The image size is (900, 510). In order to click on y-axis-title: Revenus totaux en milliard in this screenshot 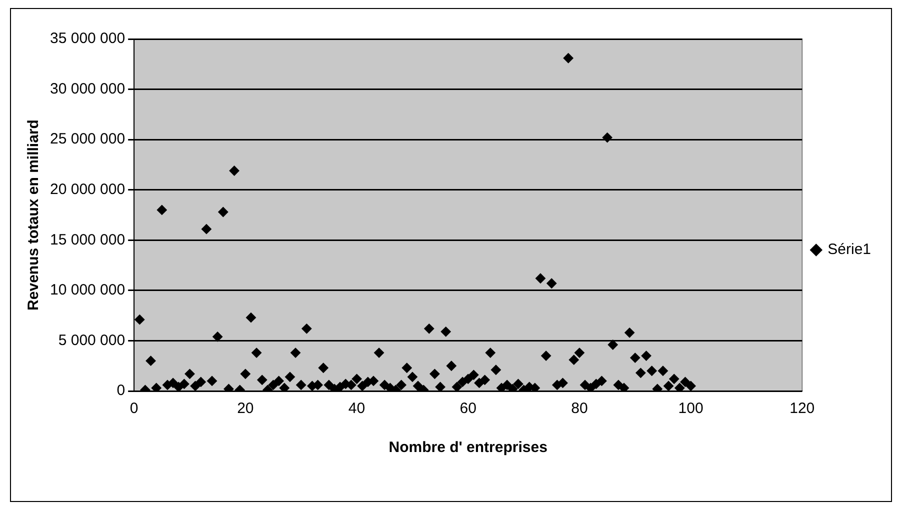, I will do `click(33, 215)`.